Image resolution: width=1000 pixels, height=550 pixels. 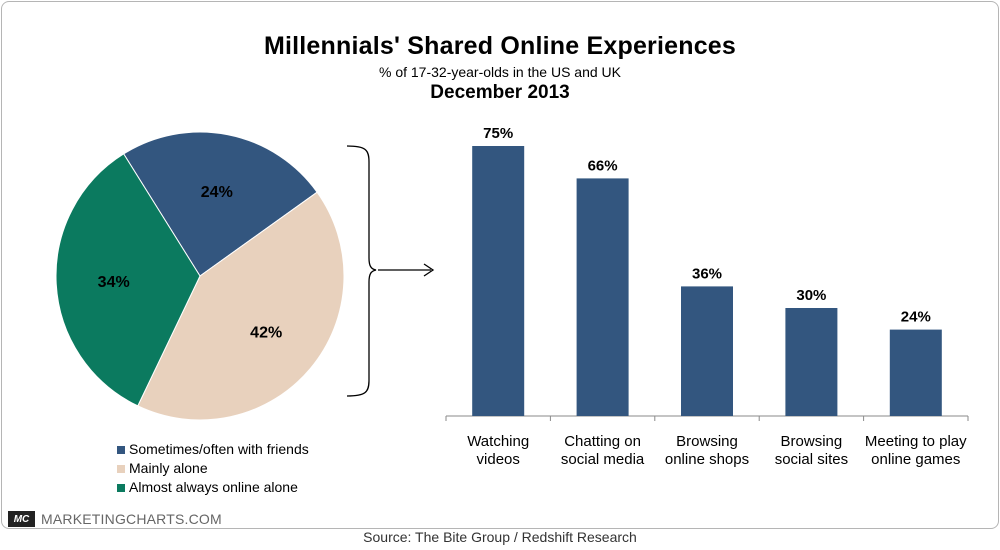 I want to click on chart-subtitle: % of 17-32-year-olds in the US and UK, so click(x=499, y=72).